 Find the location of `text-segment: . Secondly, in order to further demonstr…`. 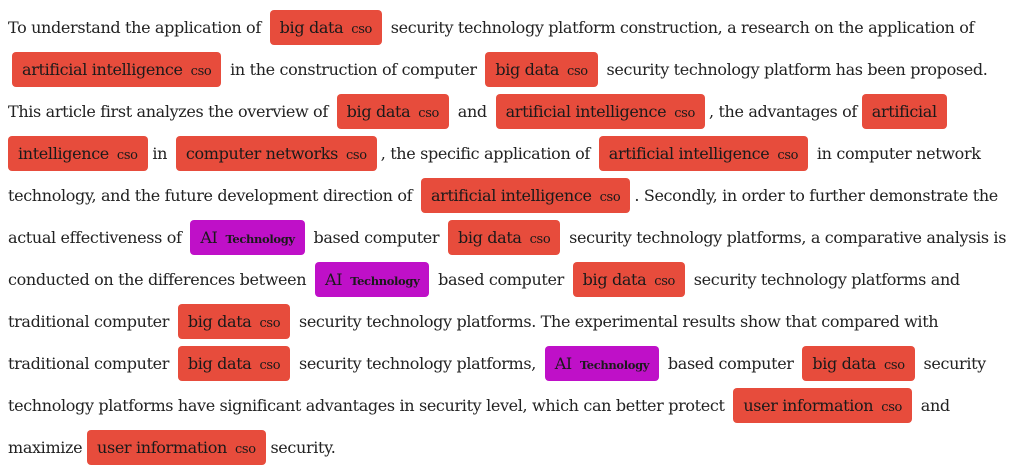

text-segment: . Secondly, in order to further demonstr… is located at coordinates (503, 216).